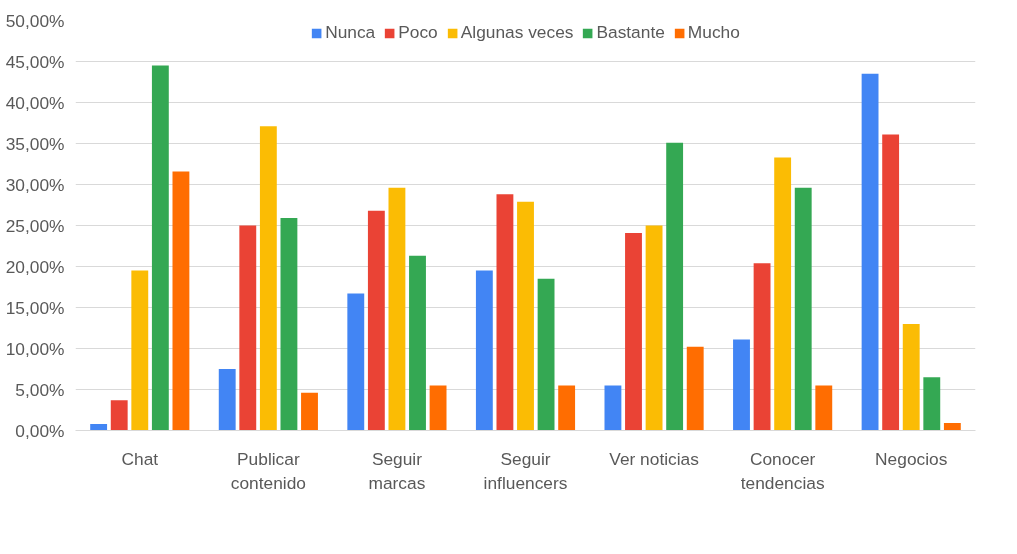 This screenshot has height=554, width=1017. What do you see at coordinates (35, 184) in the screenshot?
I see `y-tick-label: 30,00%` at bounding box center [35, 184].